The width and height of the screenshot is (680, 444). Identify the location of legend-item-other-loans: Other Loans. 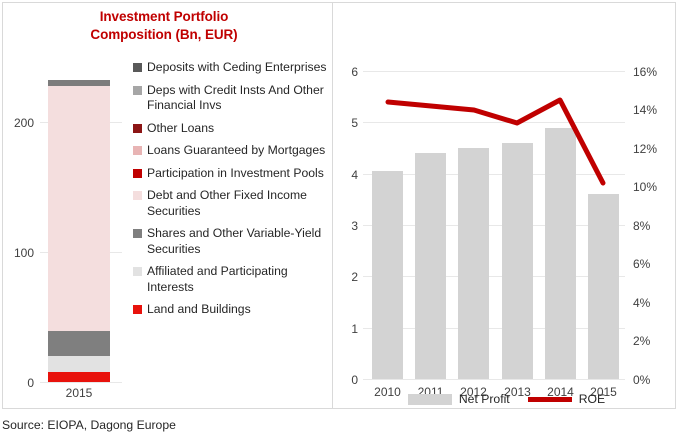
(232, 129).